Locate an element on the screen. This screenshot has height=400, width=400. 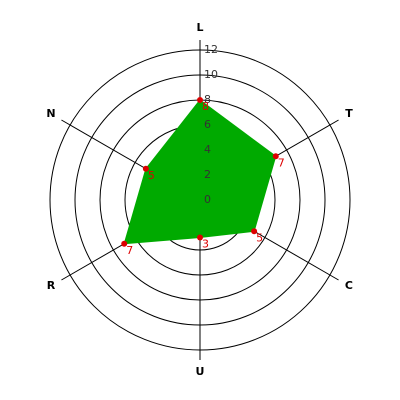
tick-label: 4 is located at coordinates (207, 149).